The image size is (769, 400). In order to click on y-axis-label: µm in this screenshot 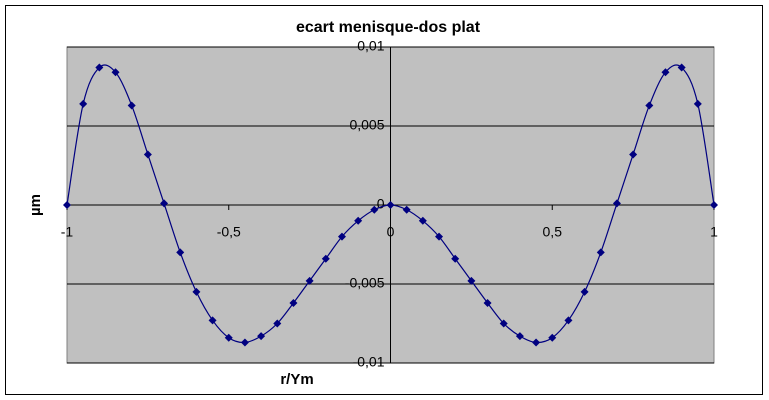, I will do `click(35, 205)`.